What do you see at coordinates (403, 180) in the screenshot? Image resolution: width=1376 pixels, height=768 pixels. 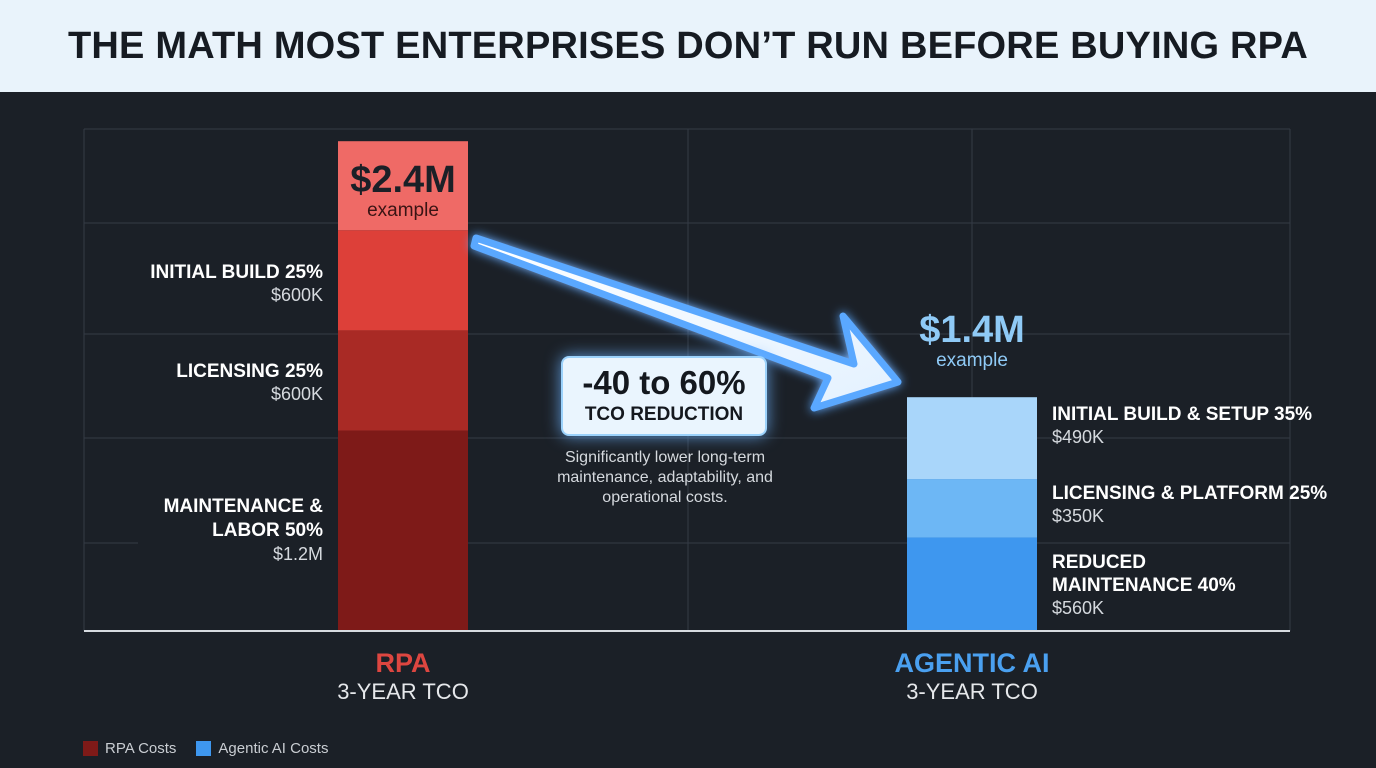 I see `rpa-total-value: $2.4M` at bounding box center [403, 180].